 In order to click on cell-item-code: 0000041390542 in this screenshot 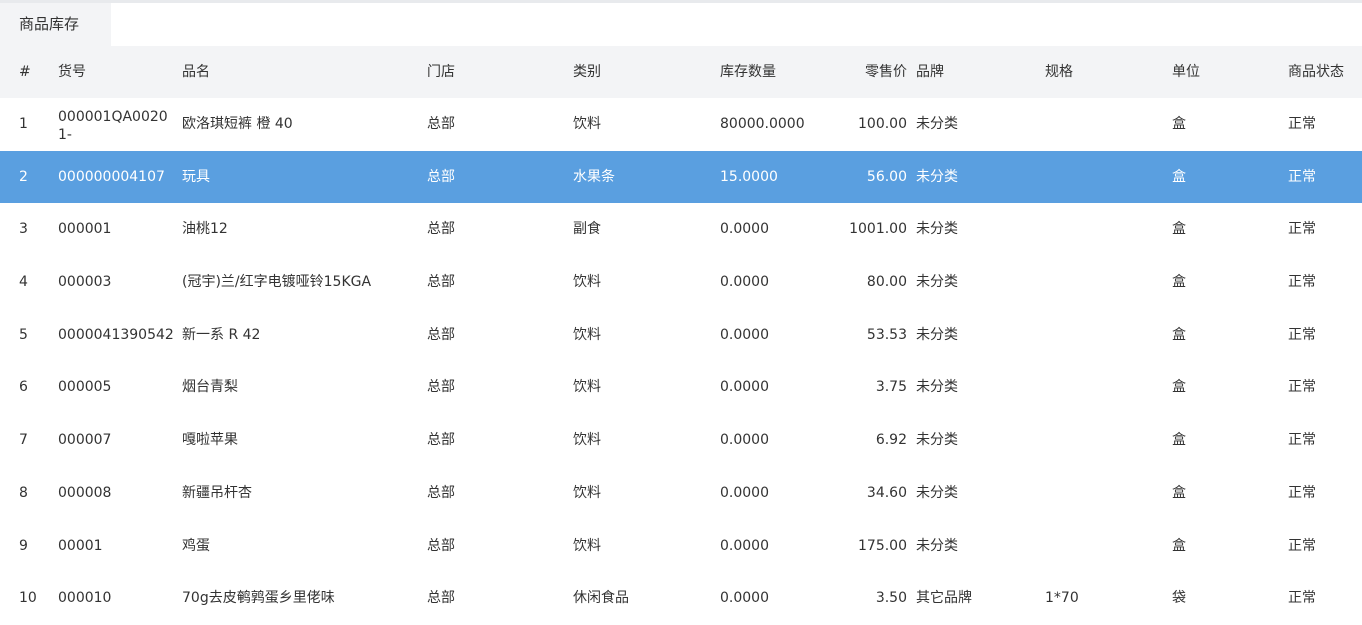, I will do `click(116, 334)`.